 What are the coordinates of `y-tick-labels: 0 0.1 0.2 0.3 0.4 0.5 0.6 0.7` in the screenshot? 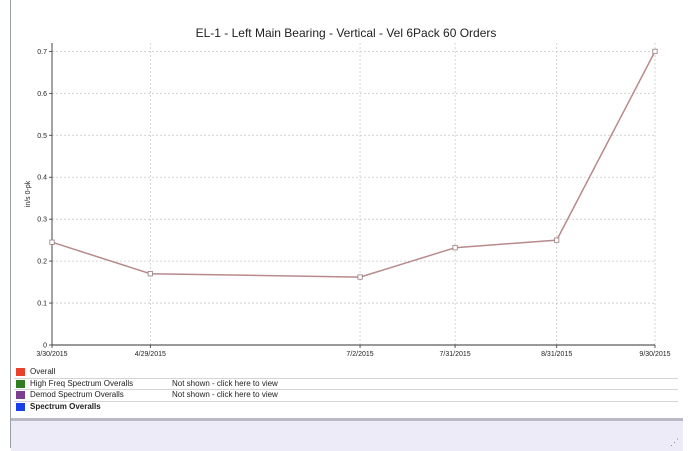 It's located at (42, 199).